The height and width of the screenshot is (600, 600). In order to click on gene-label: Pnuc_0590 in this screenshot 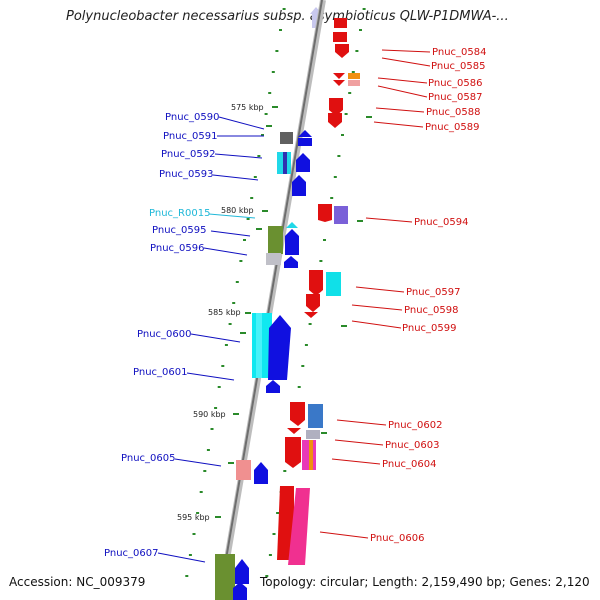, I will do `click(192, 117)`.